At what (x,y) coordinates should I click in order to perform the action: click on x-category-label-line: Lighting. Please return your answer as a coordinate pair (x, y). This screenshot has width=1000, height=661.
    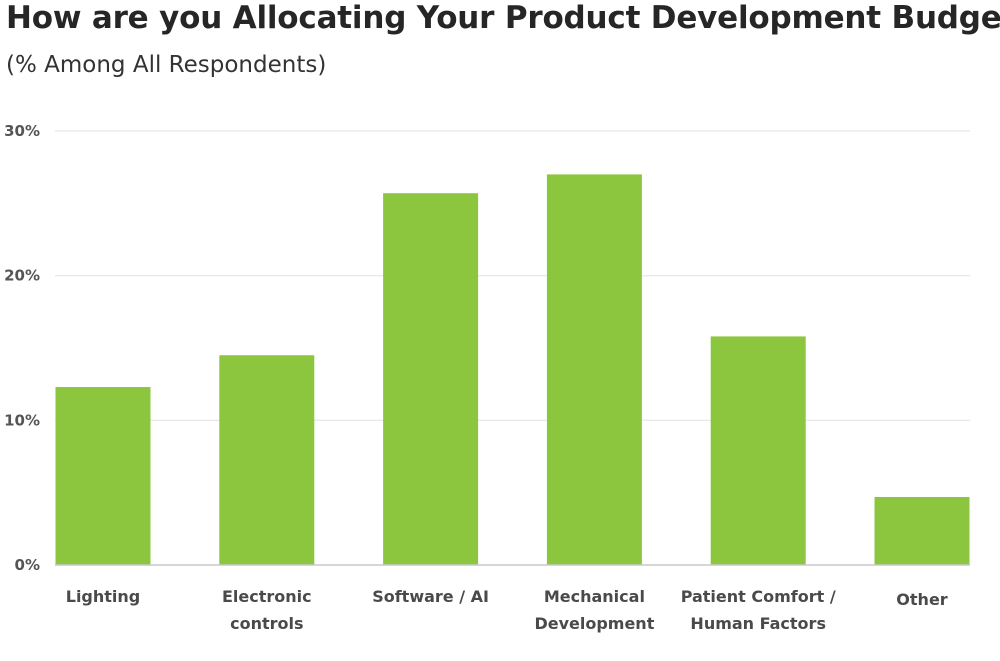
    Looking at the image, I should click on (103, 596).